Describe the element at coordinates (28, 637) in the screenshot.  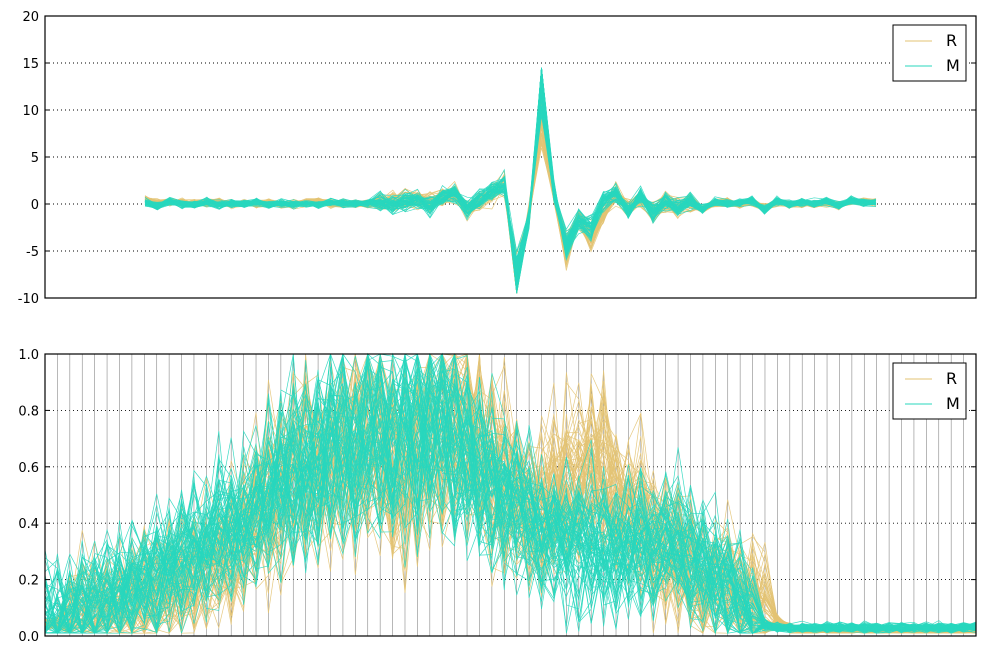
I see `y-tick-label: 0.0` at that location.